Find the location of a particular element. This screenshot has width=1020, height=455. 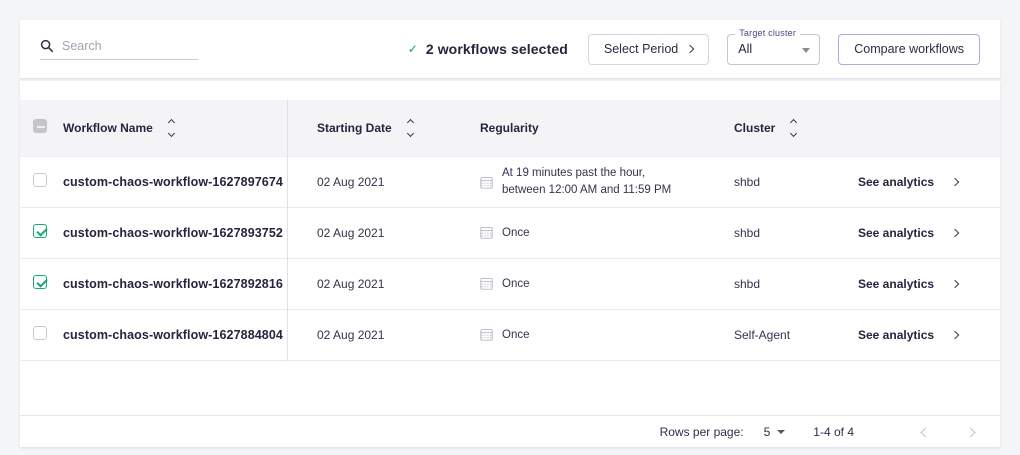

compare-workflows-button: Compare workflows is located at coordinates (909, 49).